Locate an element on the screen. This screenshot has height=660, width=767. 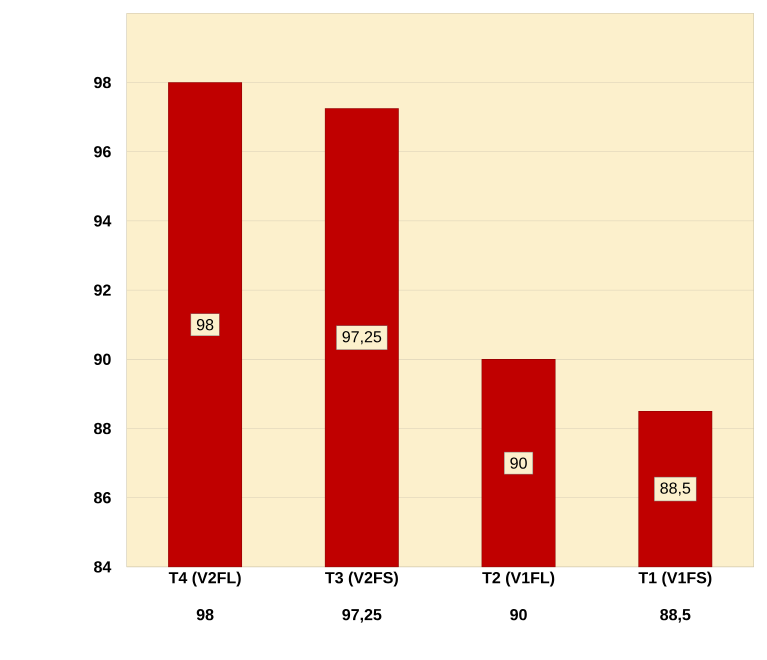
x-tick-label: T2 (V1FL) is located at coordinates (518, 578).